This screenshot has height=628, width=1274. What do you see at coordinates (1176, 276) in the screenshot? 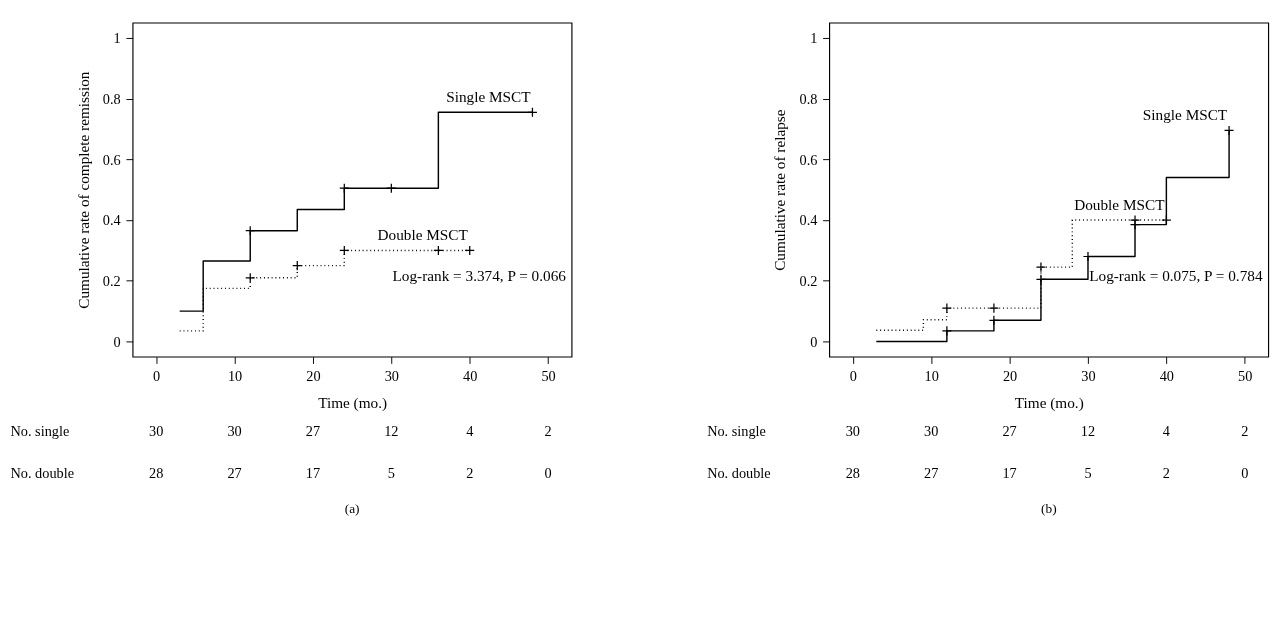
I see `annotation: Log-rank = 0.075, P = 0.784` at bounding box center [1176, 276].